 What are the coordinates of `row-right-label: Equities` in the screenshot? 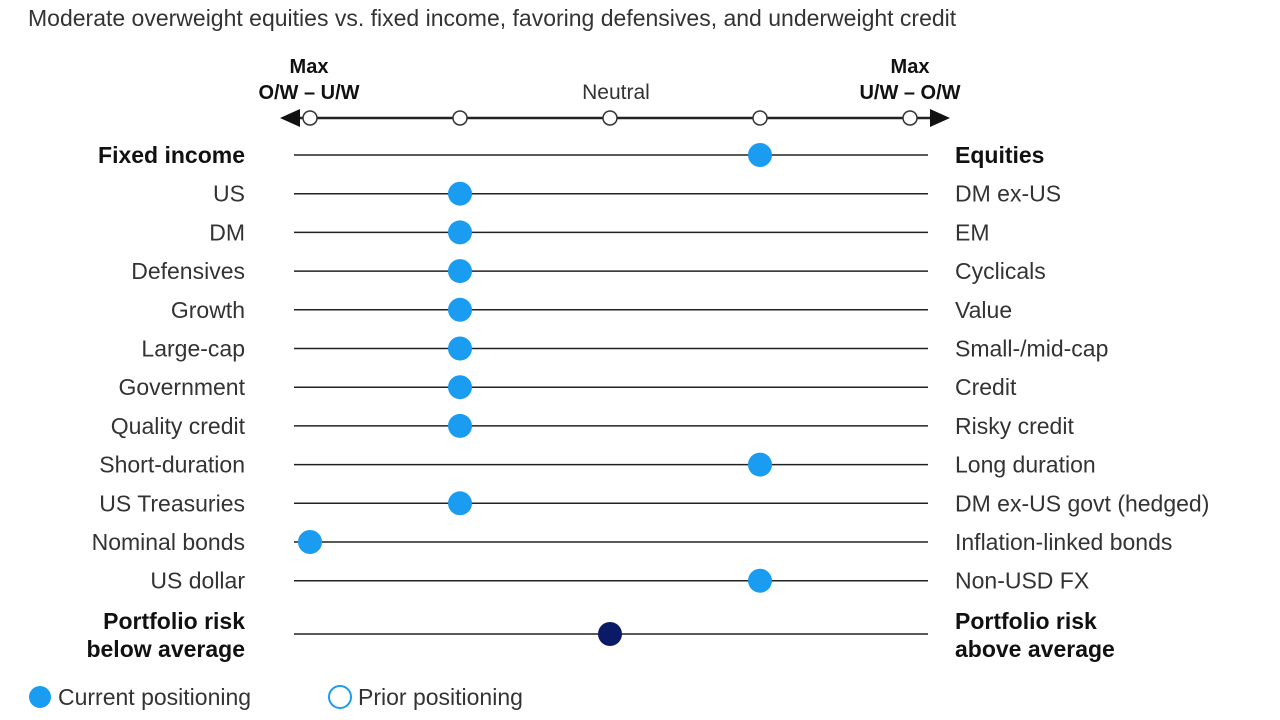 It's located at (999, 155).